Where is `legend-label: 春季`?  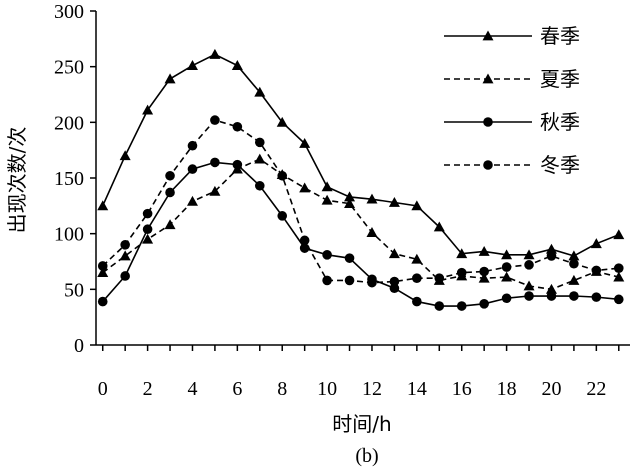 legend-label: 春季 is located at coordinates (560, 36).